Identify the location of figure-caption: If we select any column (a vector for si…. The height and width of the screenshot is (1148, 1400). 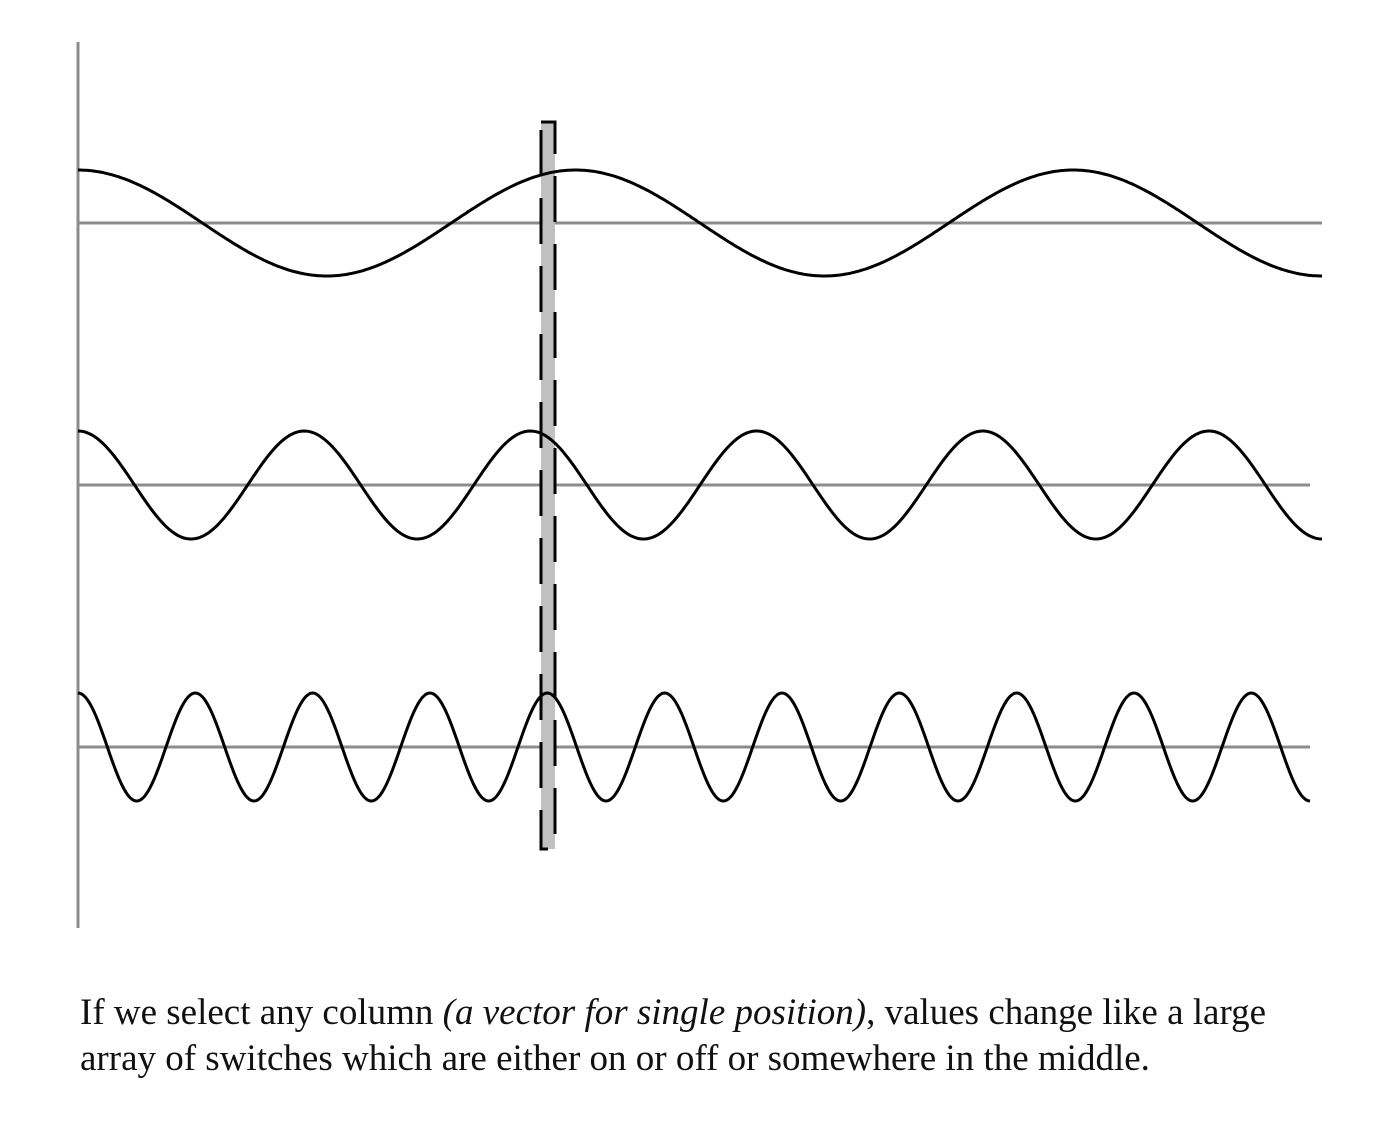
(710, 1036).